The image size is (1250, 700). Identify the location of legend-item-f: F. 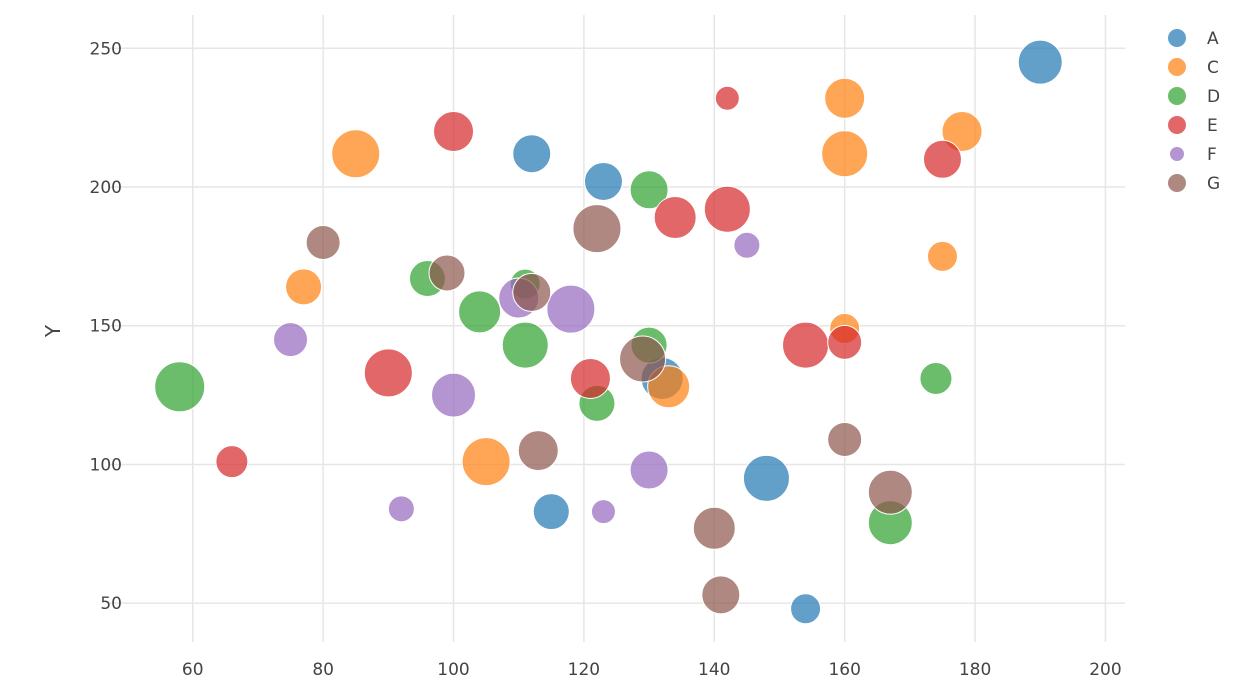
(1193, 155).